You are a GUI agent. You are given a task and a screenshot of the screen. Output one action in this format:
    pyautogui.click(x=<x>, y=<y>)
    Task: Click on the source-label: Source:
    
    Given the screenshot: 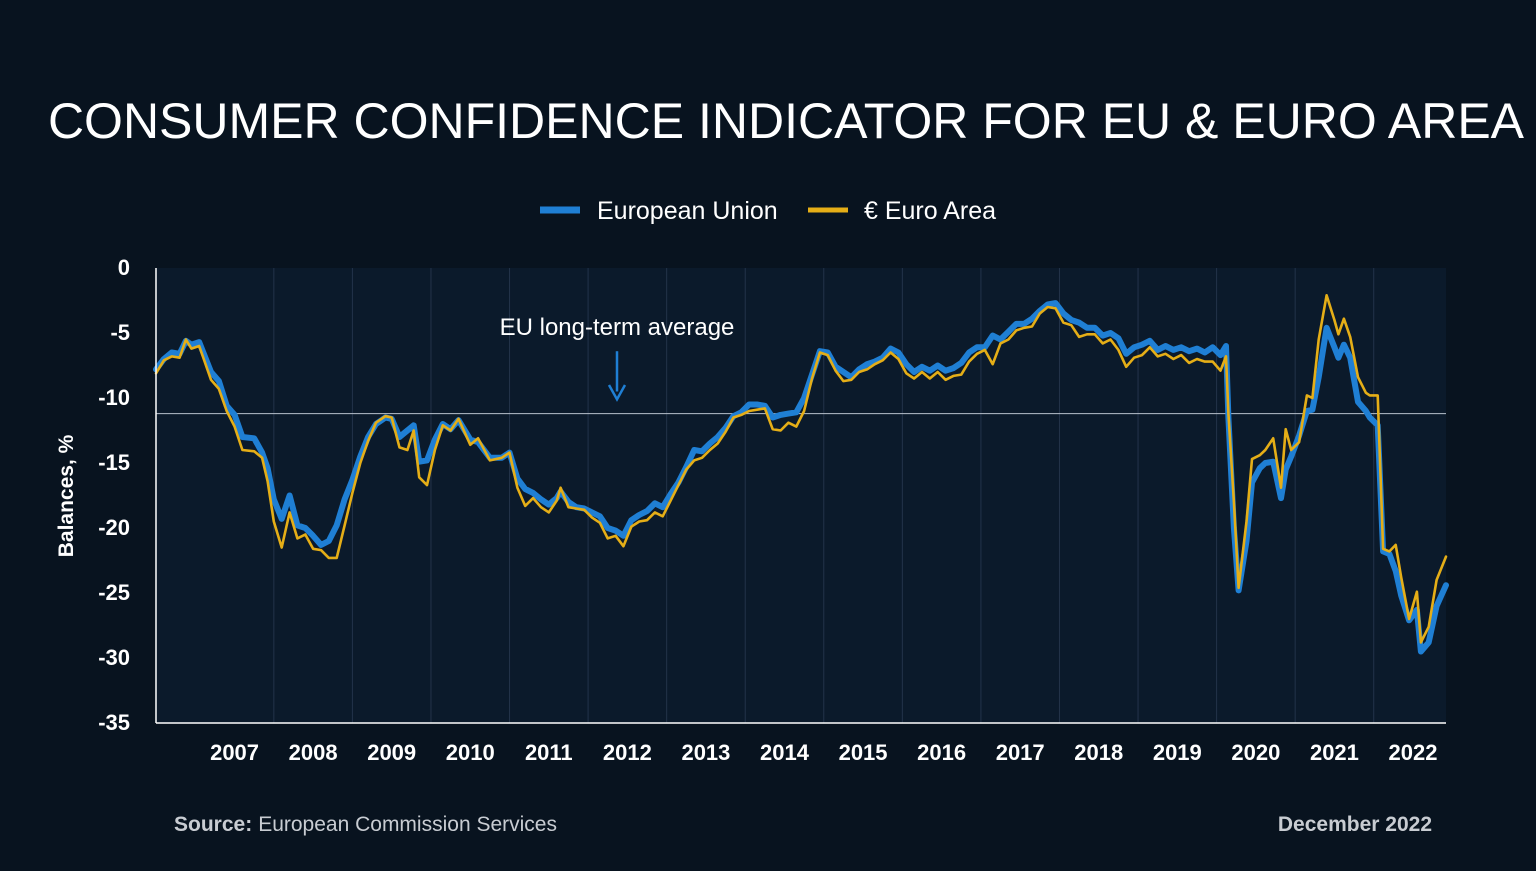 What is the action you would take?
    pyautogui.click(x=213, y=824)
    